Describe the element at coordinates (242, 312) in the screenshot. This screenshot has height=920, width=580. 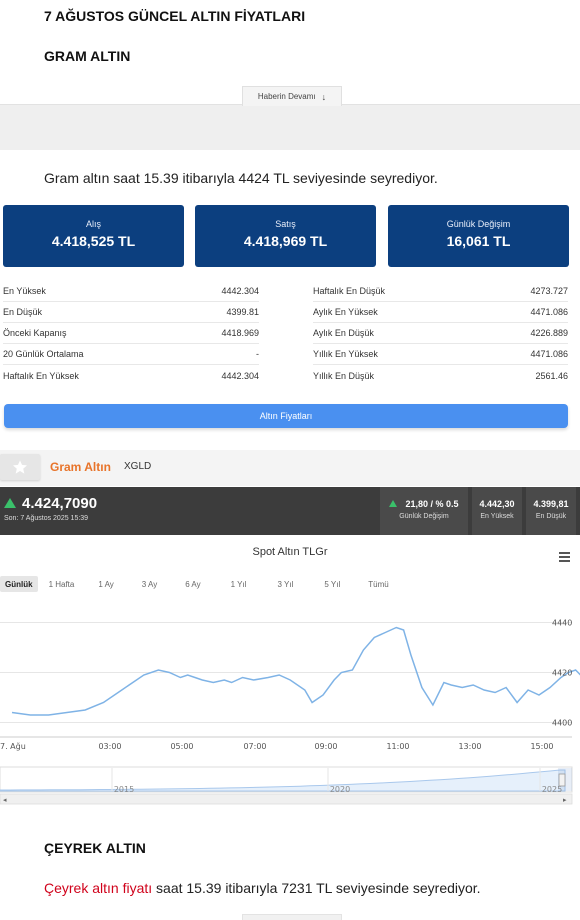
I see `row-value: 4399.81` at that location.